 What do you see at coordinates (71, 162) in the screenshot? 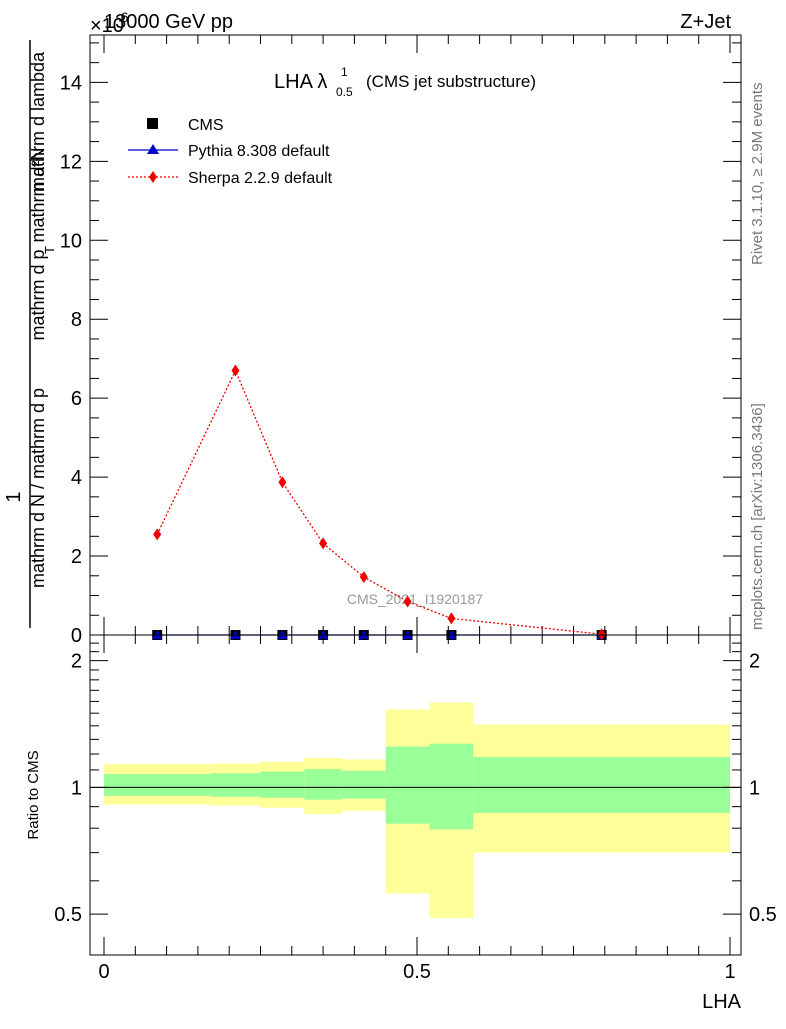
I see `y-tick-label: 12` at bounding box center [71, 162].